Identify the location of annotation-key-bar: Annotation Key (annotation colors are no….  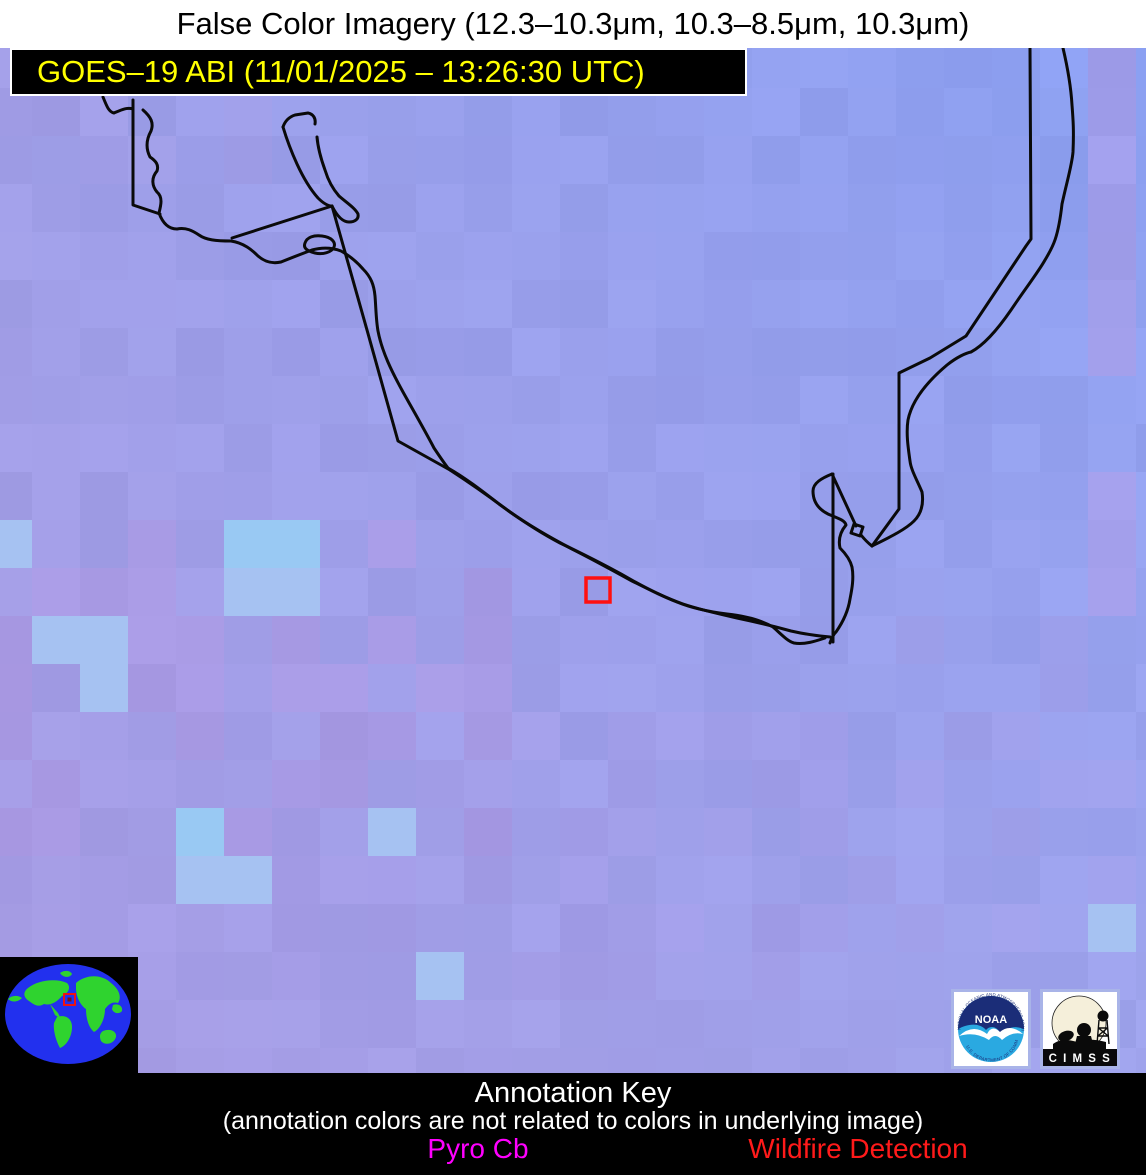
(573, 1124).